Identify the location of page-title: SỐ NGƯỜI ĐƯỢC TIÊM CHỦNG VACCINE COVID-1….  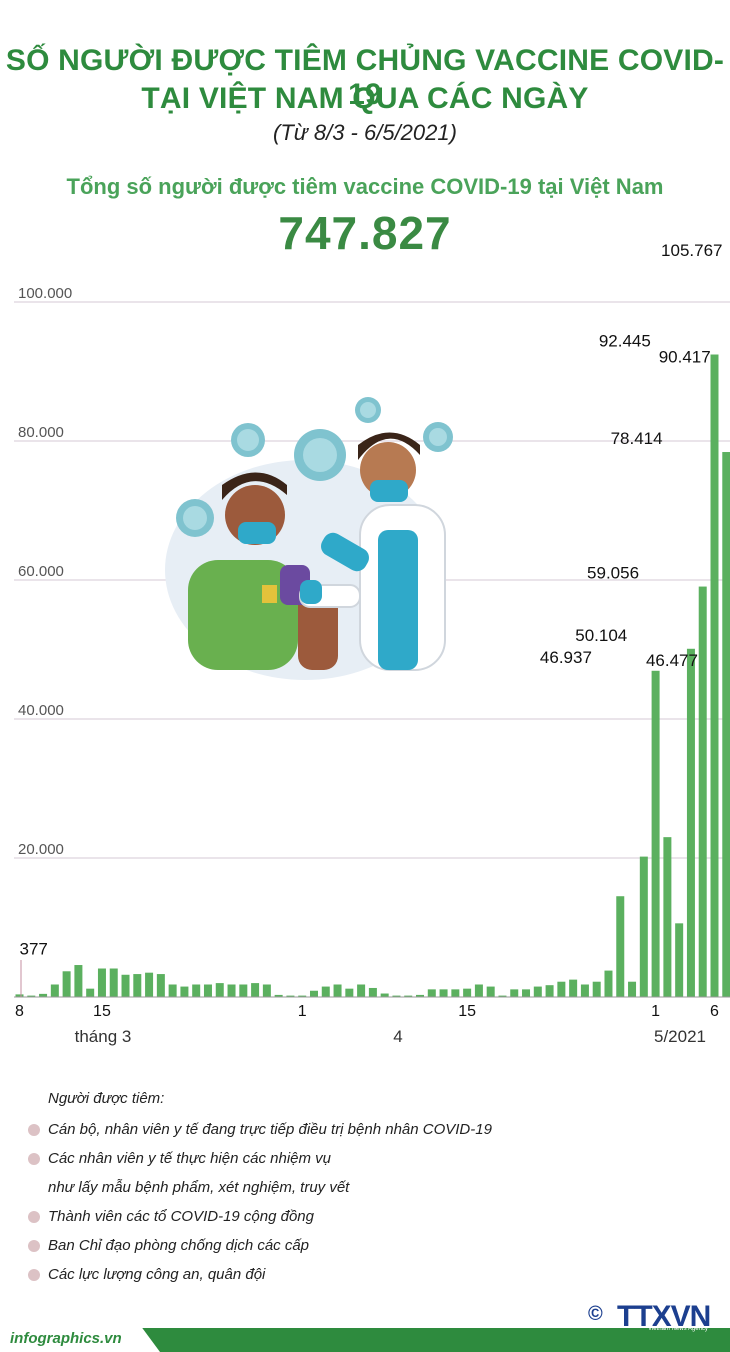
(365, 77).